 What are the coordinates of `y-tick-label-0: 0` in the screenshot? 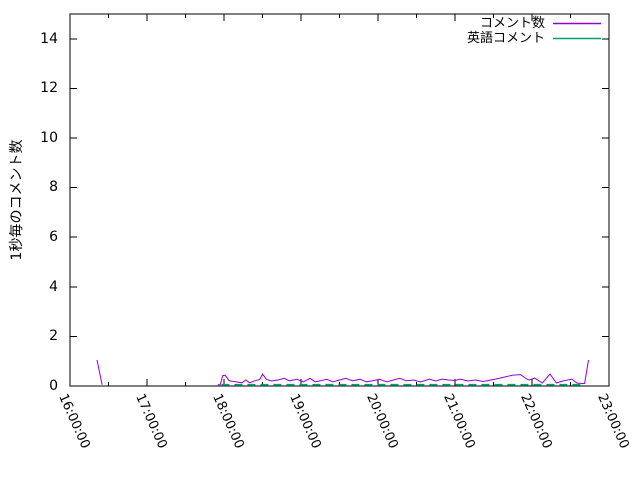 It's located at (53, 386).